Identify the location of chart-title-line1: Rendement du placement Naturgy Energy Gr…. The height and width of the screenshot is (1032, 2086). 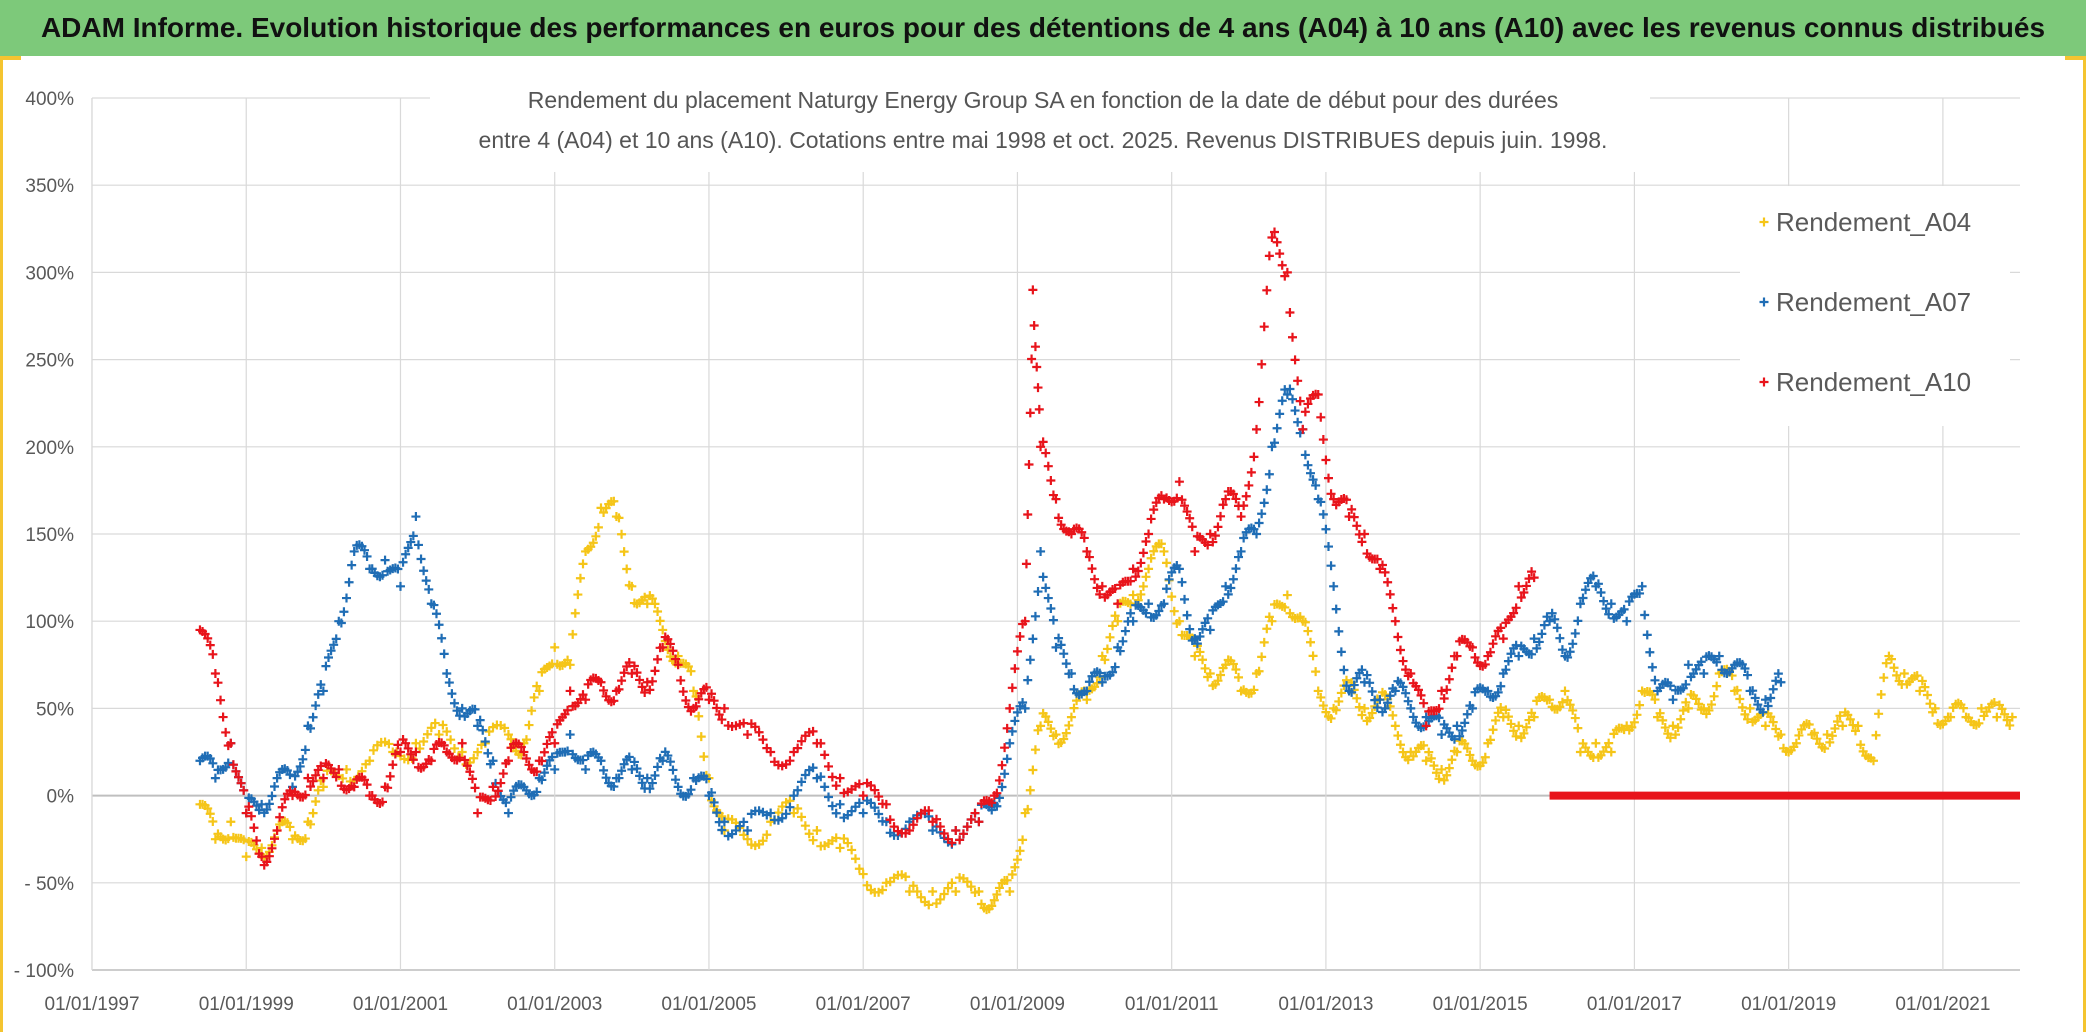
(1043, 100).